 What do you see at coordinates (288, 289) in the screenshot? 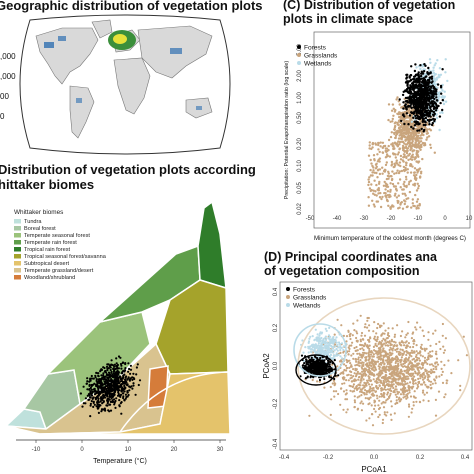
I see `legend-dot-forests` at bounding box center [288, 289].